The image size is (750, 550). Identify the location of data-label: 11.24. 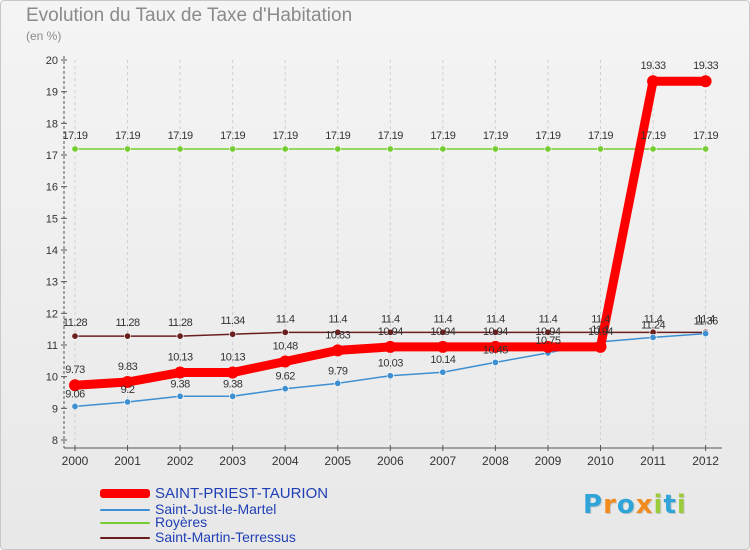
(653, 325).